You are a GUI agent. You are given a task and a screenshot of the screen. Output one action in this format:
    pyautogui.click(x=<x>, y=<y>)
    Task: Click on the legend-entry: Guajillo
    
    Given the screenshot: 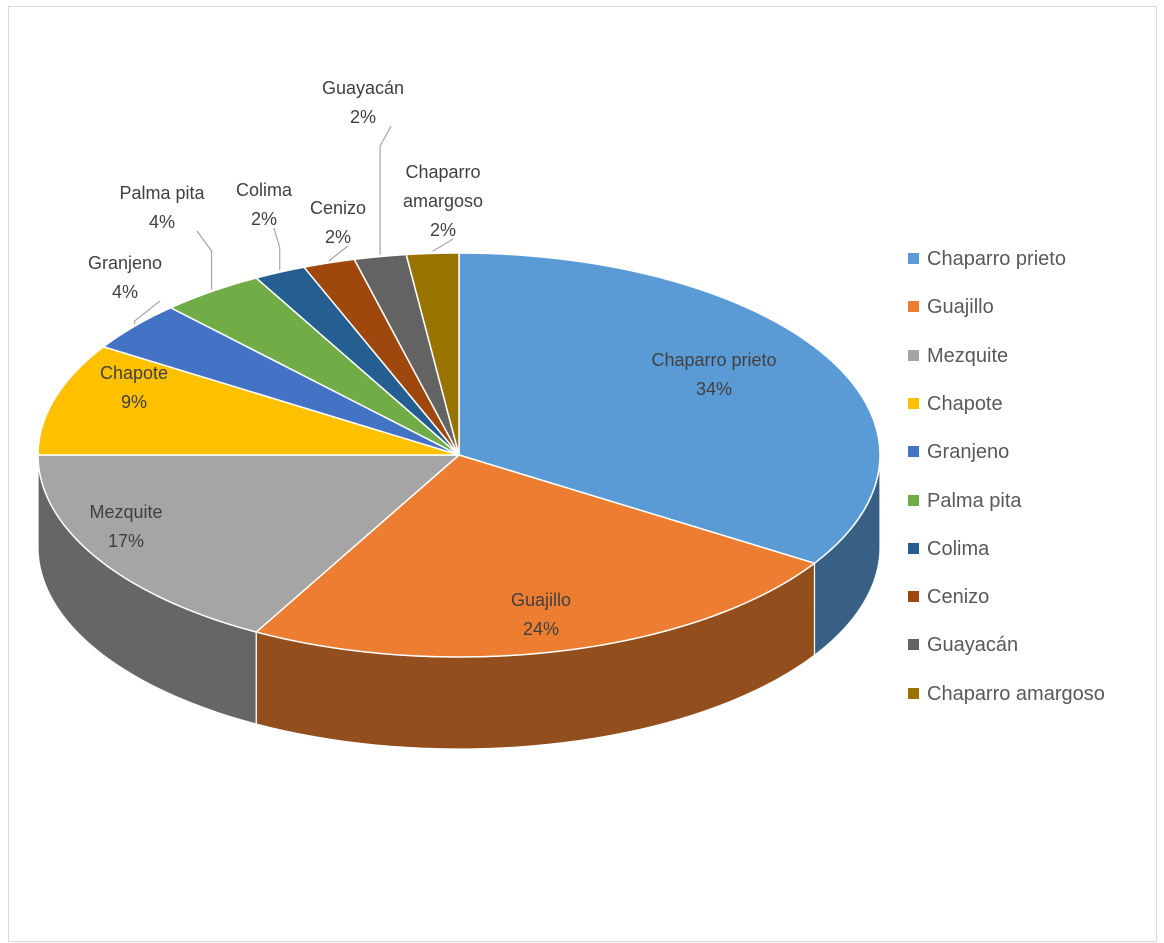 What is the action you would take?
    pyautogui.click(x=951, y=307)
    